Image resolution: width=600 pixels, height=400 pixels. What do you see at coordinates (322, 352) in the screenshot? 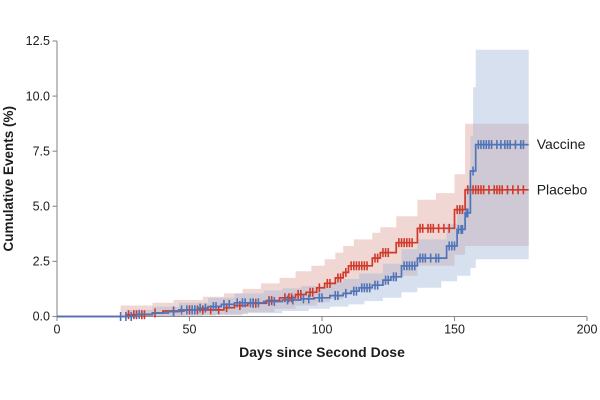
I see `x-axis-label: Days since Second Dose` at bounding box center [322, 352].